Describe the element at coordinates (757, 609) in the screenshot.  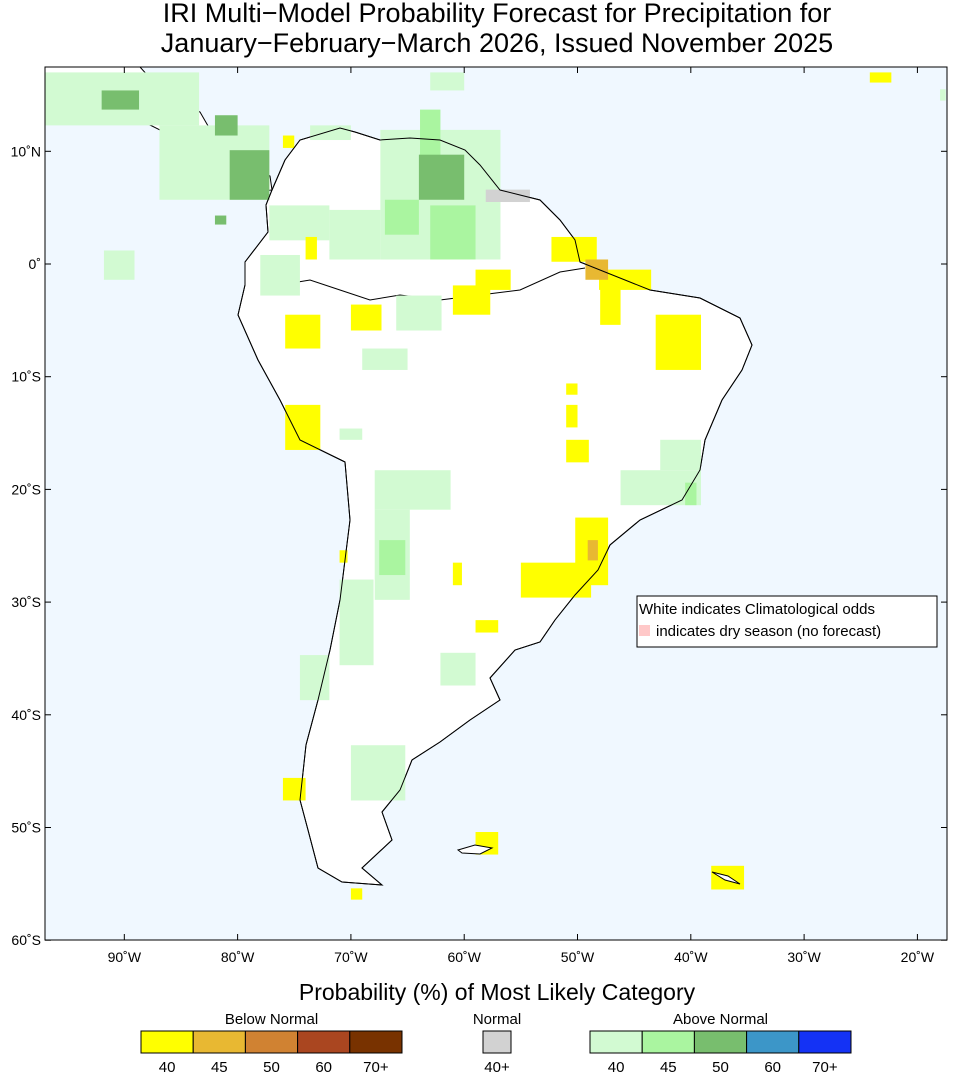
I see `map-note-line-1: White indicates Climatological odds` at that location.